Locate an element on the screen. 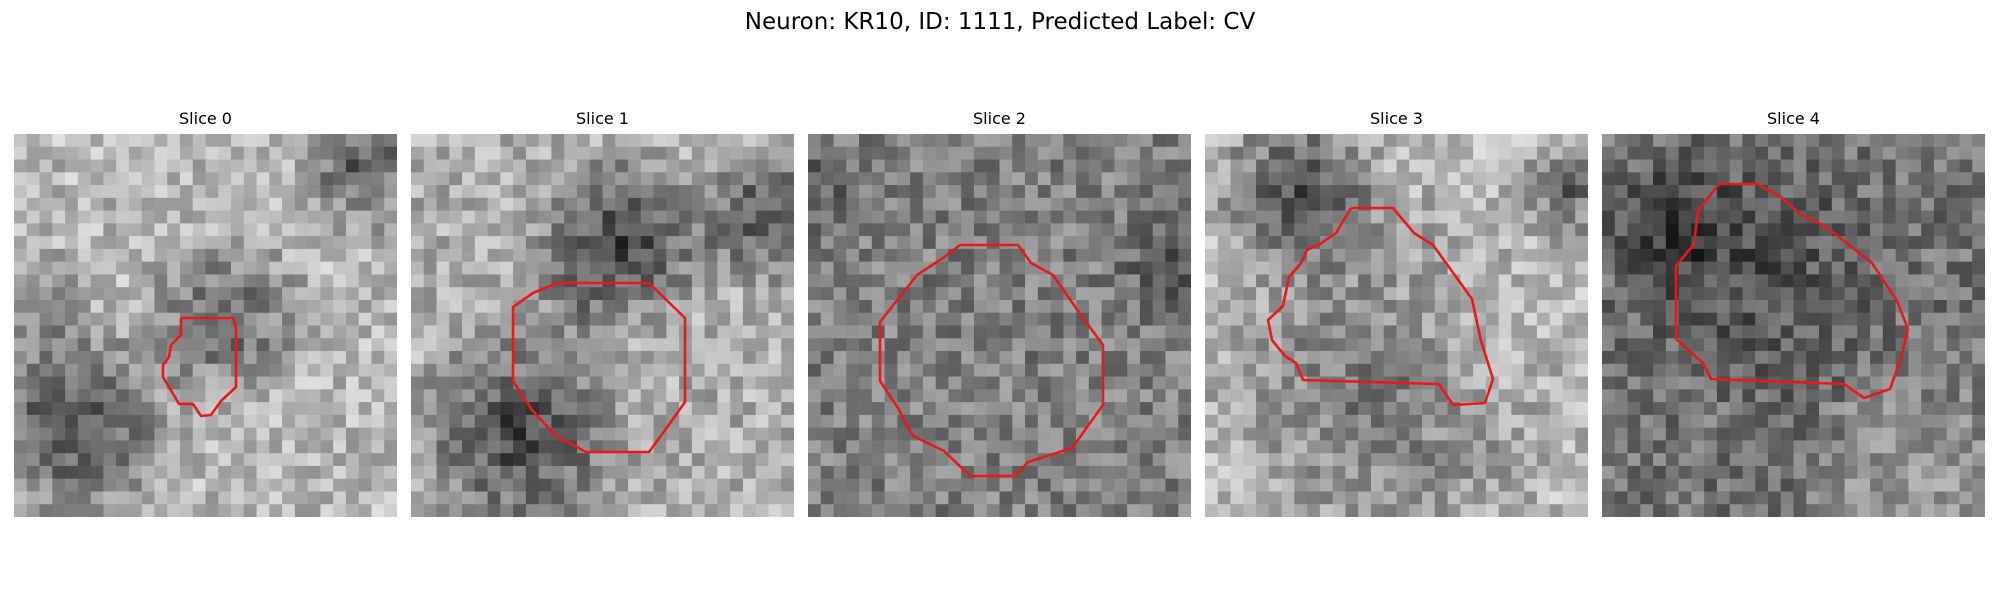  slice-title-3: Slice 3 is located at coordinates (1396, 118).